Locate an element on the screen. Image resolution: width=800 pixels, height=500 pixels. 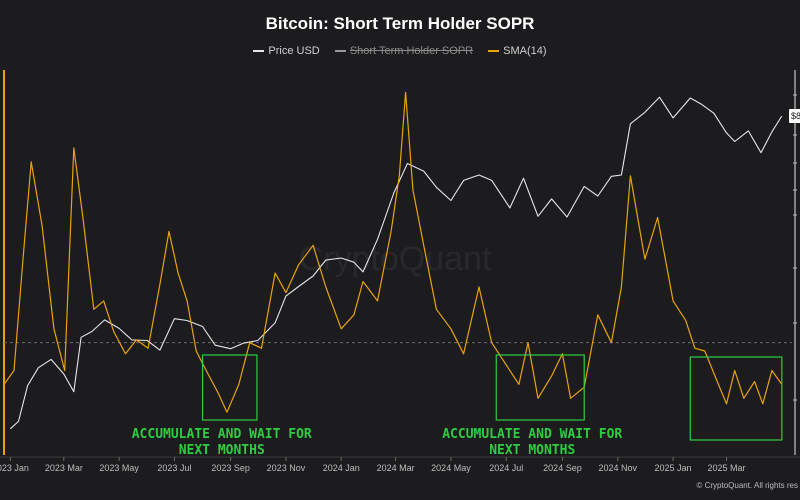
x-tick-label: 2024 Jul is located at coordinates (506, 468).